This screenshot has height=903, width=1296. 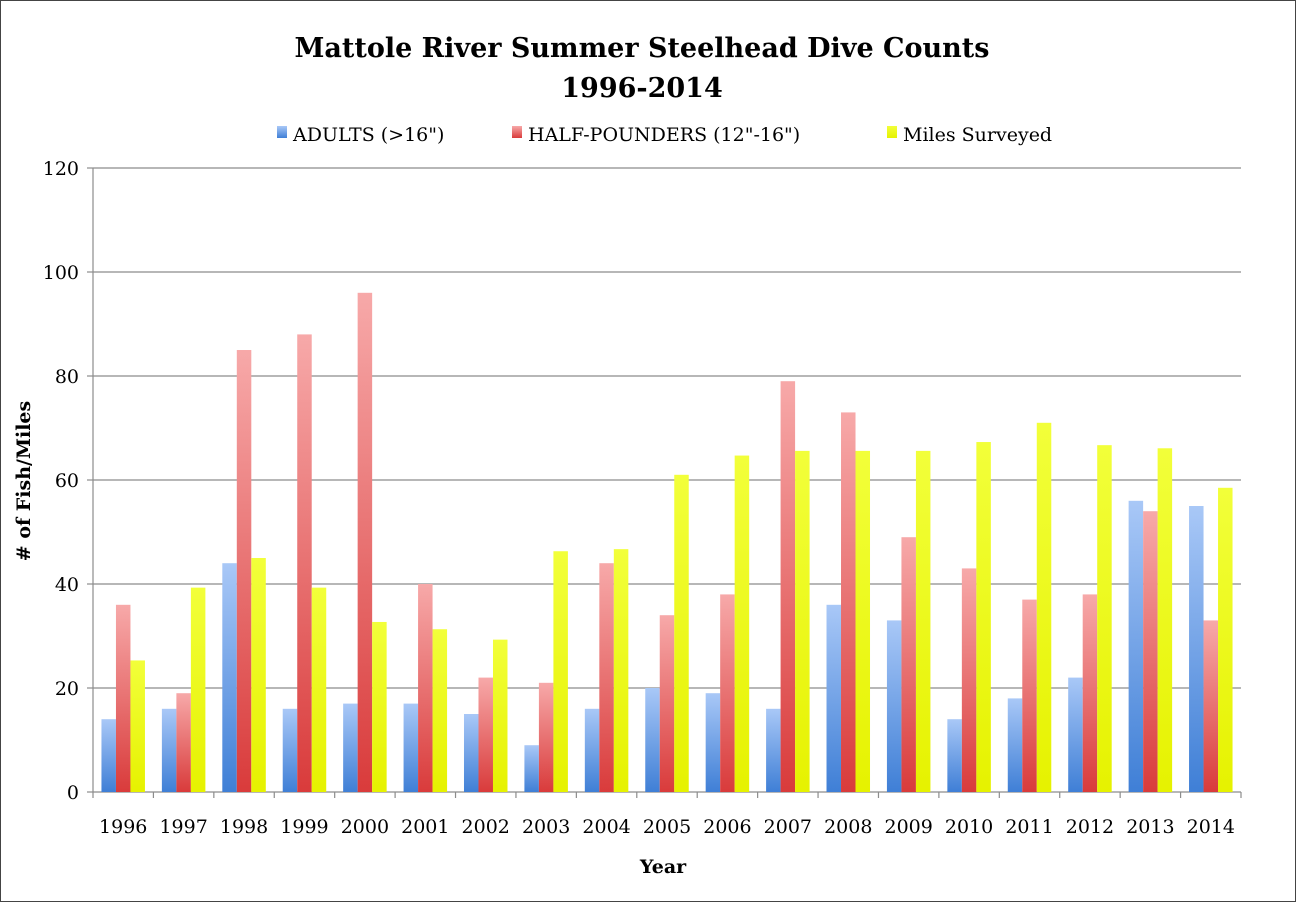 I want to click on x-tick-label: 1998, so click(x=244, y=827).